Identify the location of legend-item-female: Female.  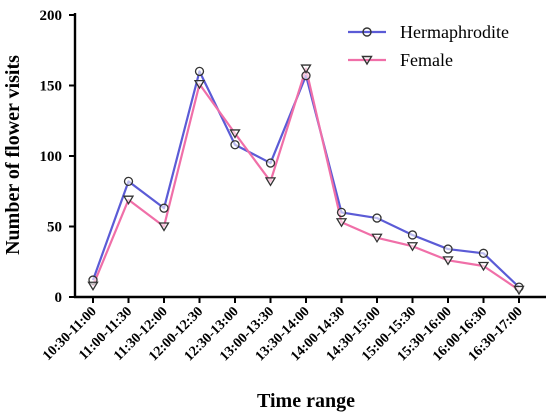
(400, 60).